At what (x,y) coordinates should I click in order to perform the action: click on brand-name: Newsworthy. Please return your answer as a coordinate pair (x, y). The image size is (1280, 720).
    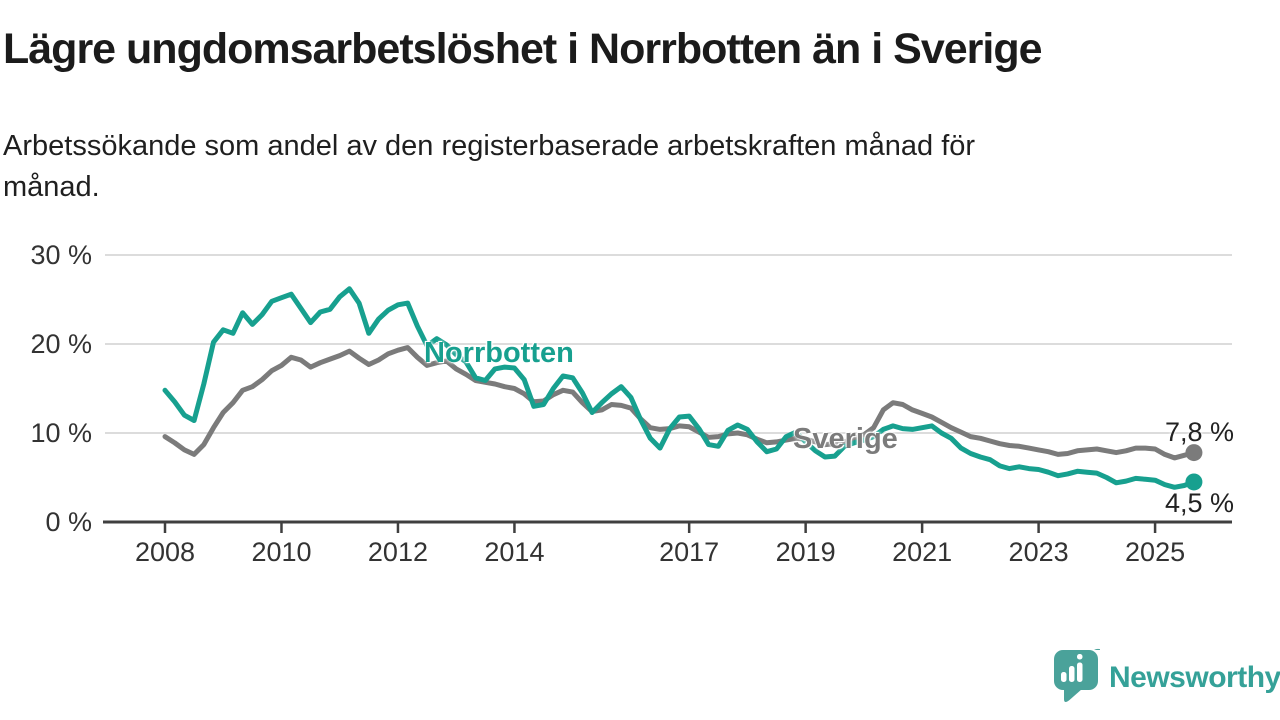
    Looking at the image, I should click on (1194, 677).